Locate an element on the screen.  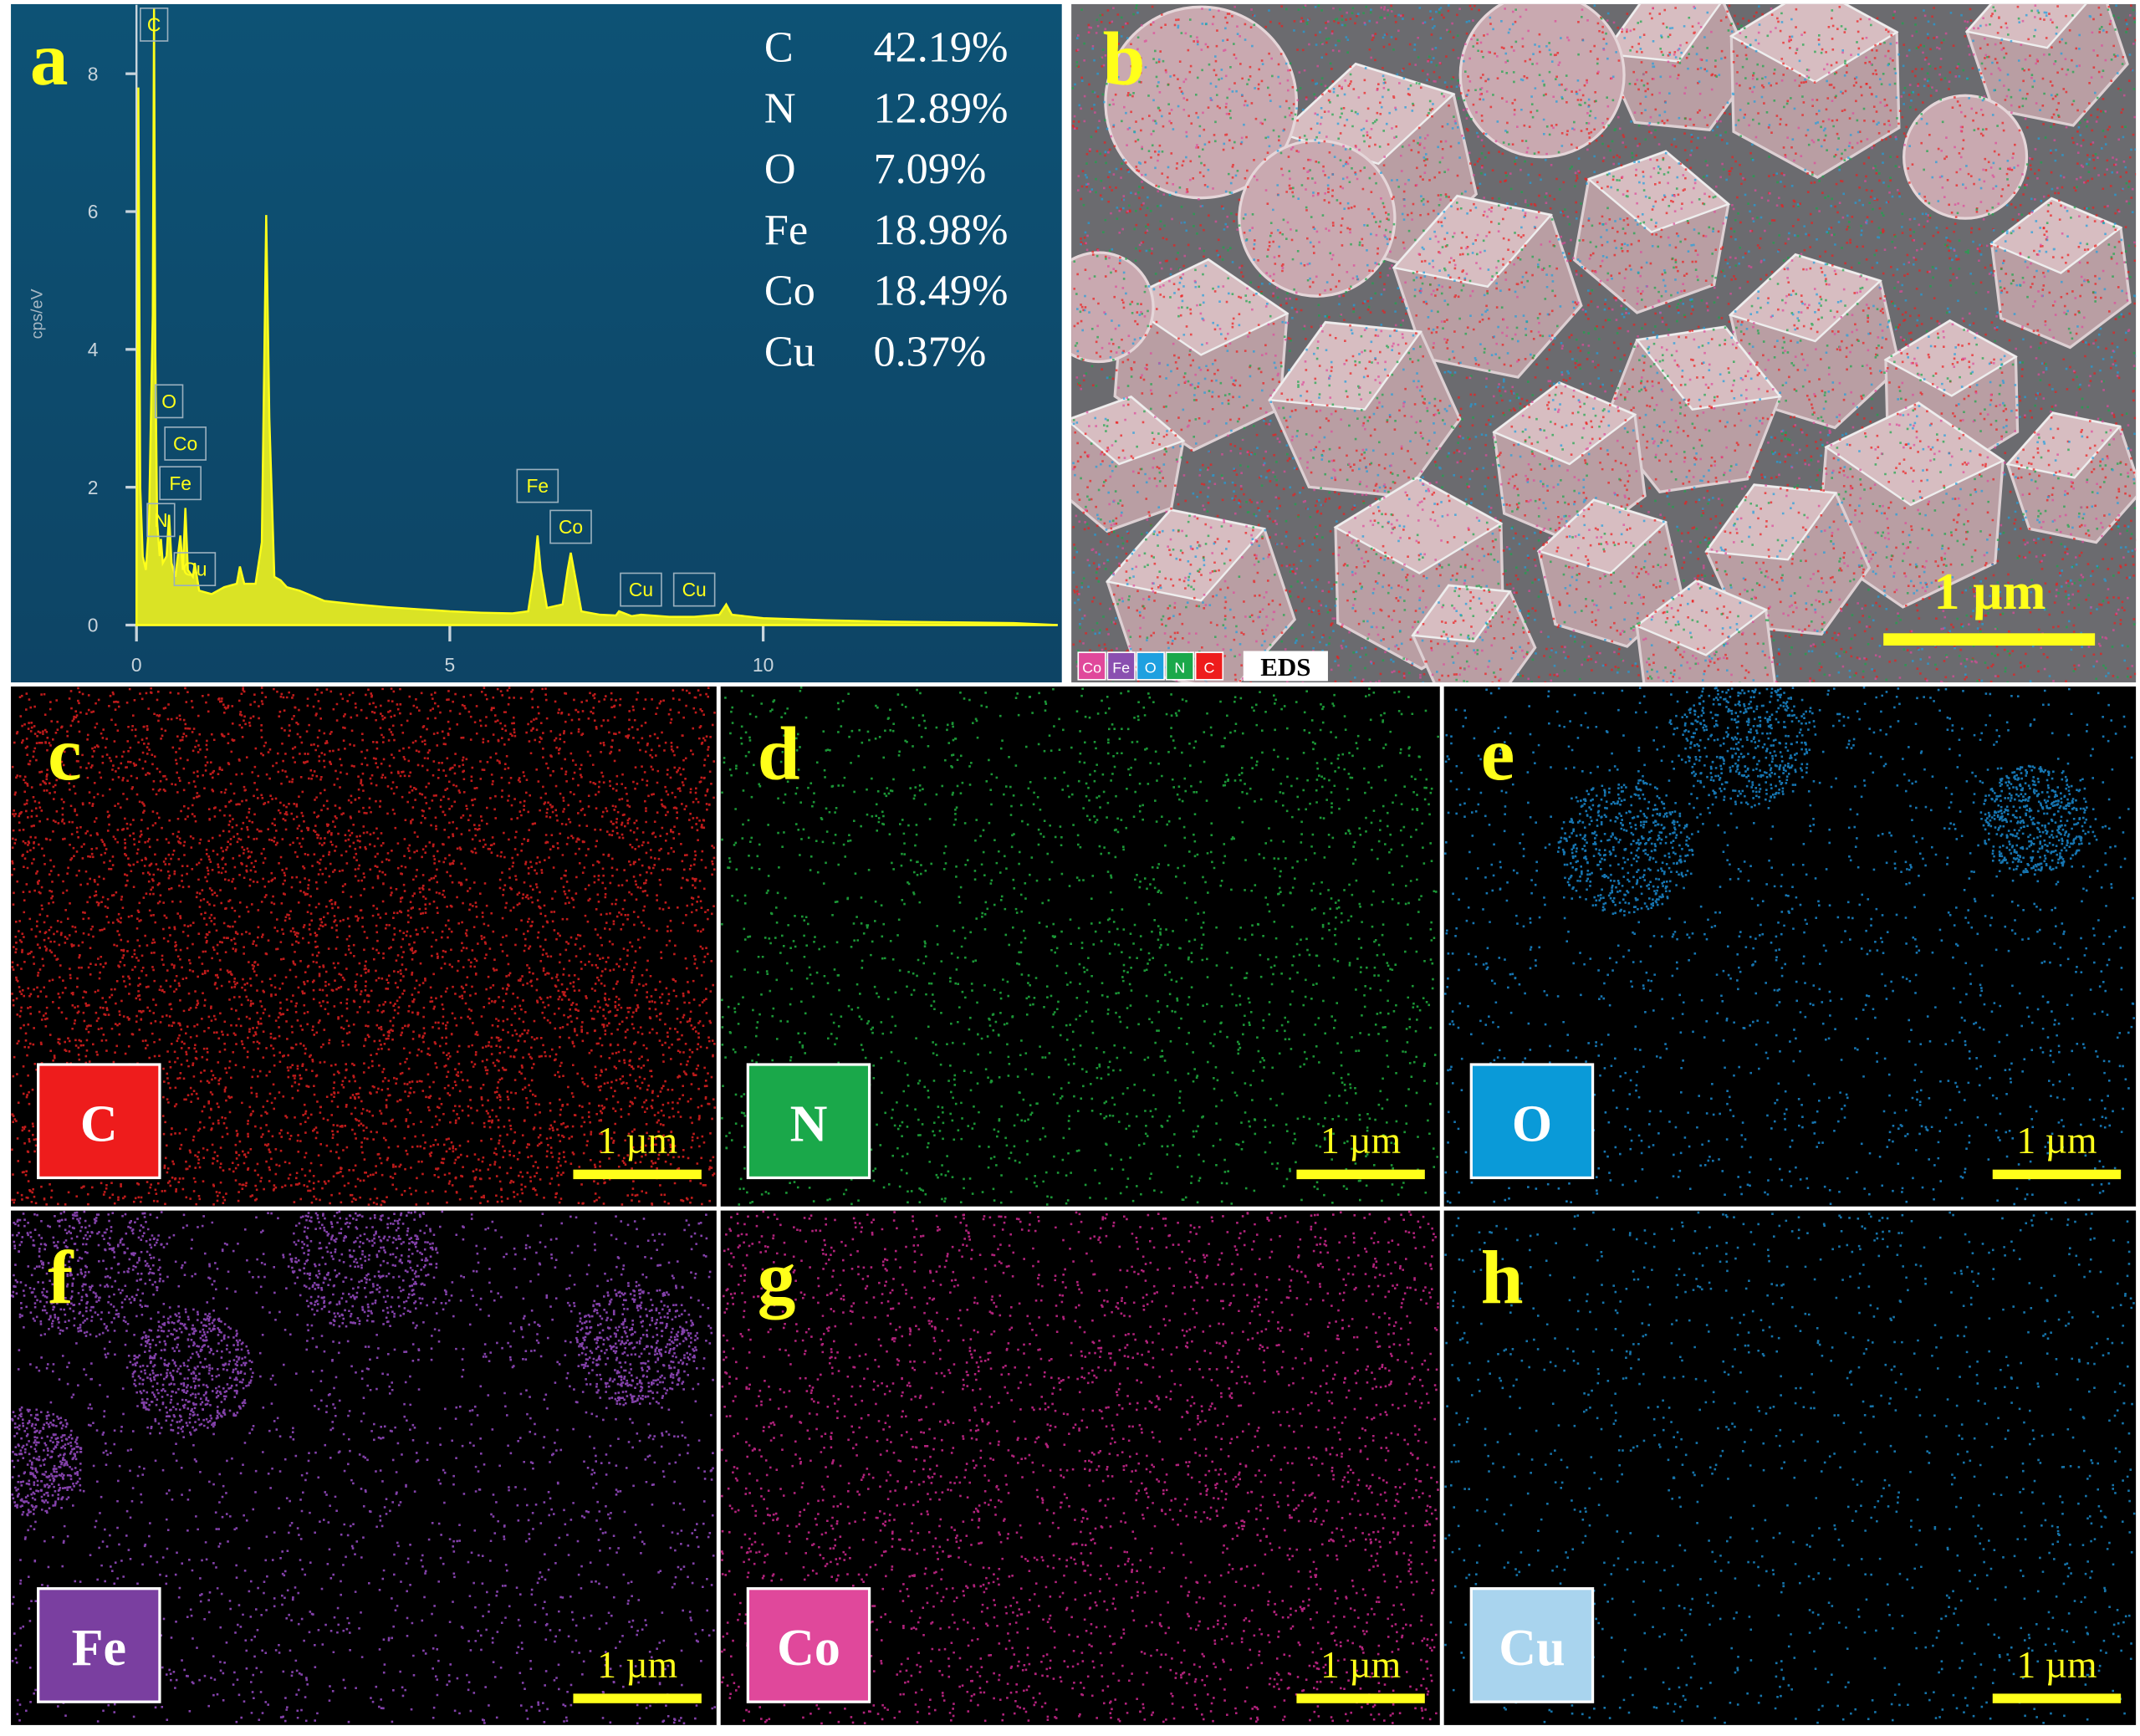
peak-label: N is located at coordinates (161, 520).